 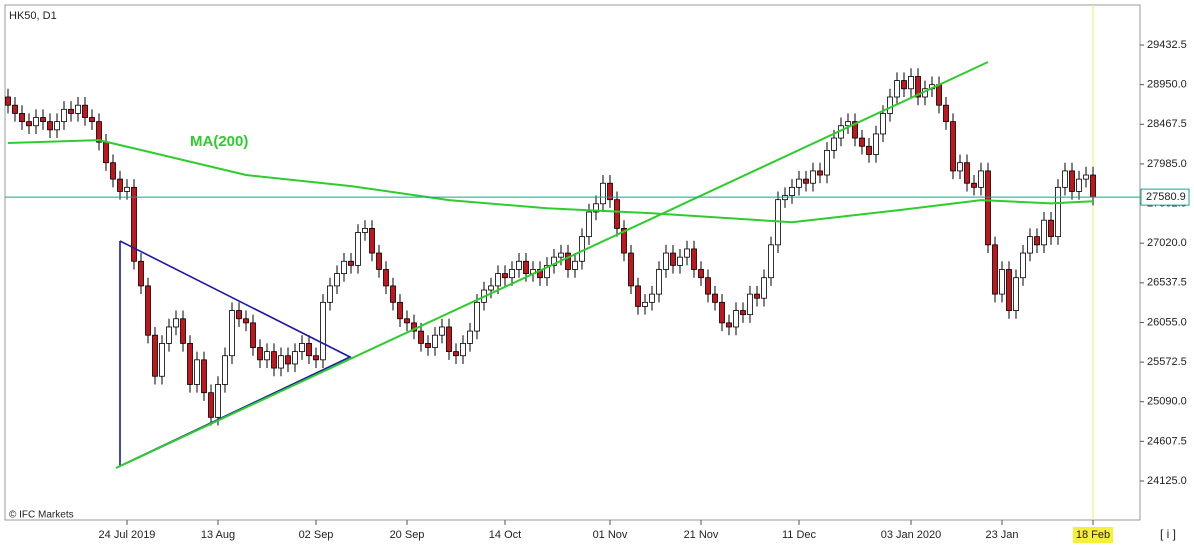 I want to click on y-tick-label: 26537.5, so click(x=1167, y=283).